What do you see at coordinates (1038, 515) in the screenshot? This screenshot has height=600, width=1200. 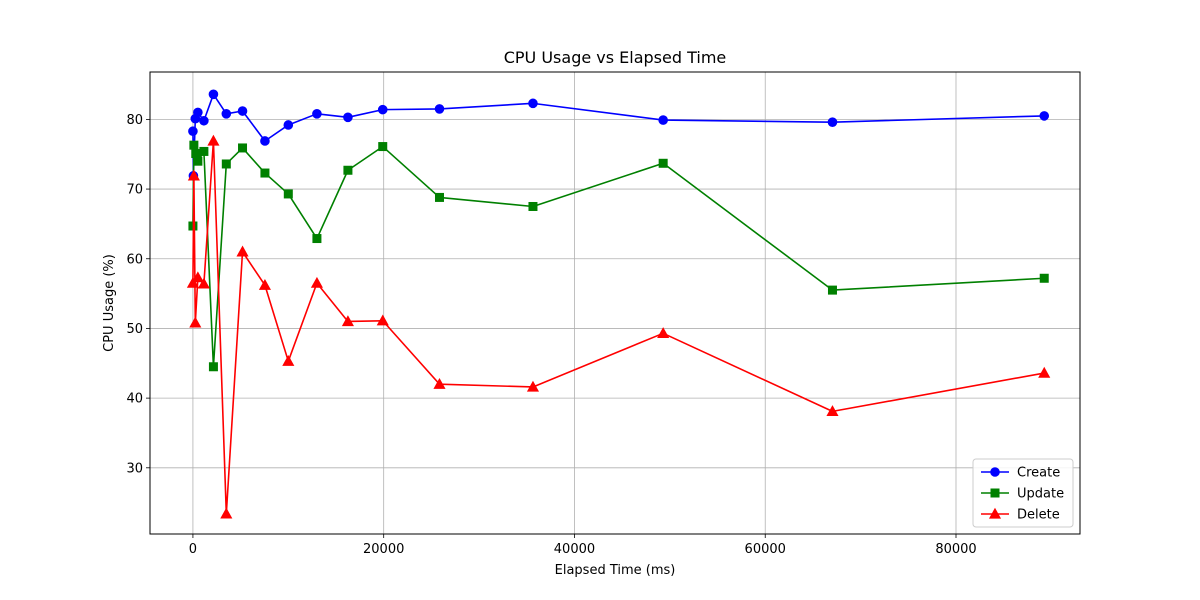 I see `legend-label-delete: Delete` at bounding box center [1038, 515].